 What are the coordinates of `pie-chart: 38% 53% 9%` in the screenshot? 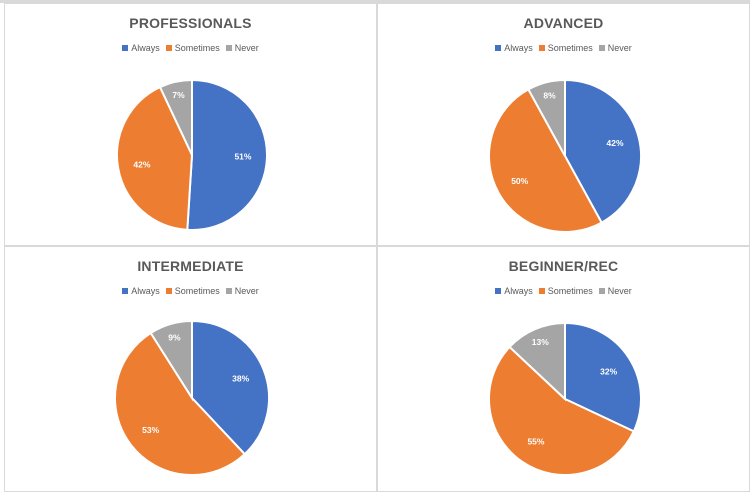 It's located at (192, 397).